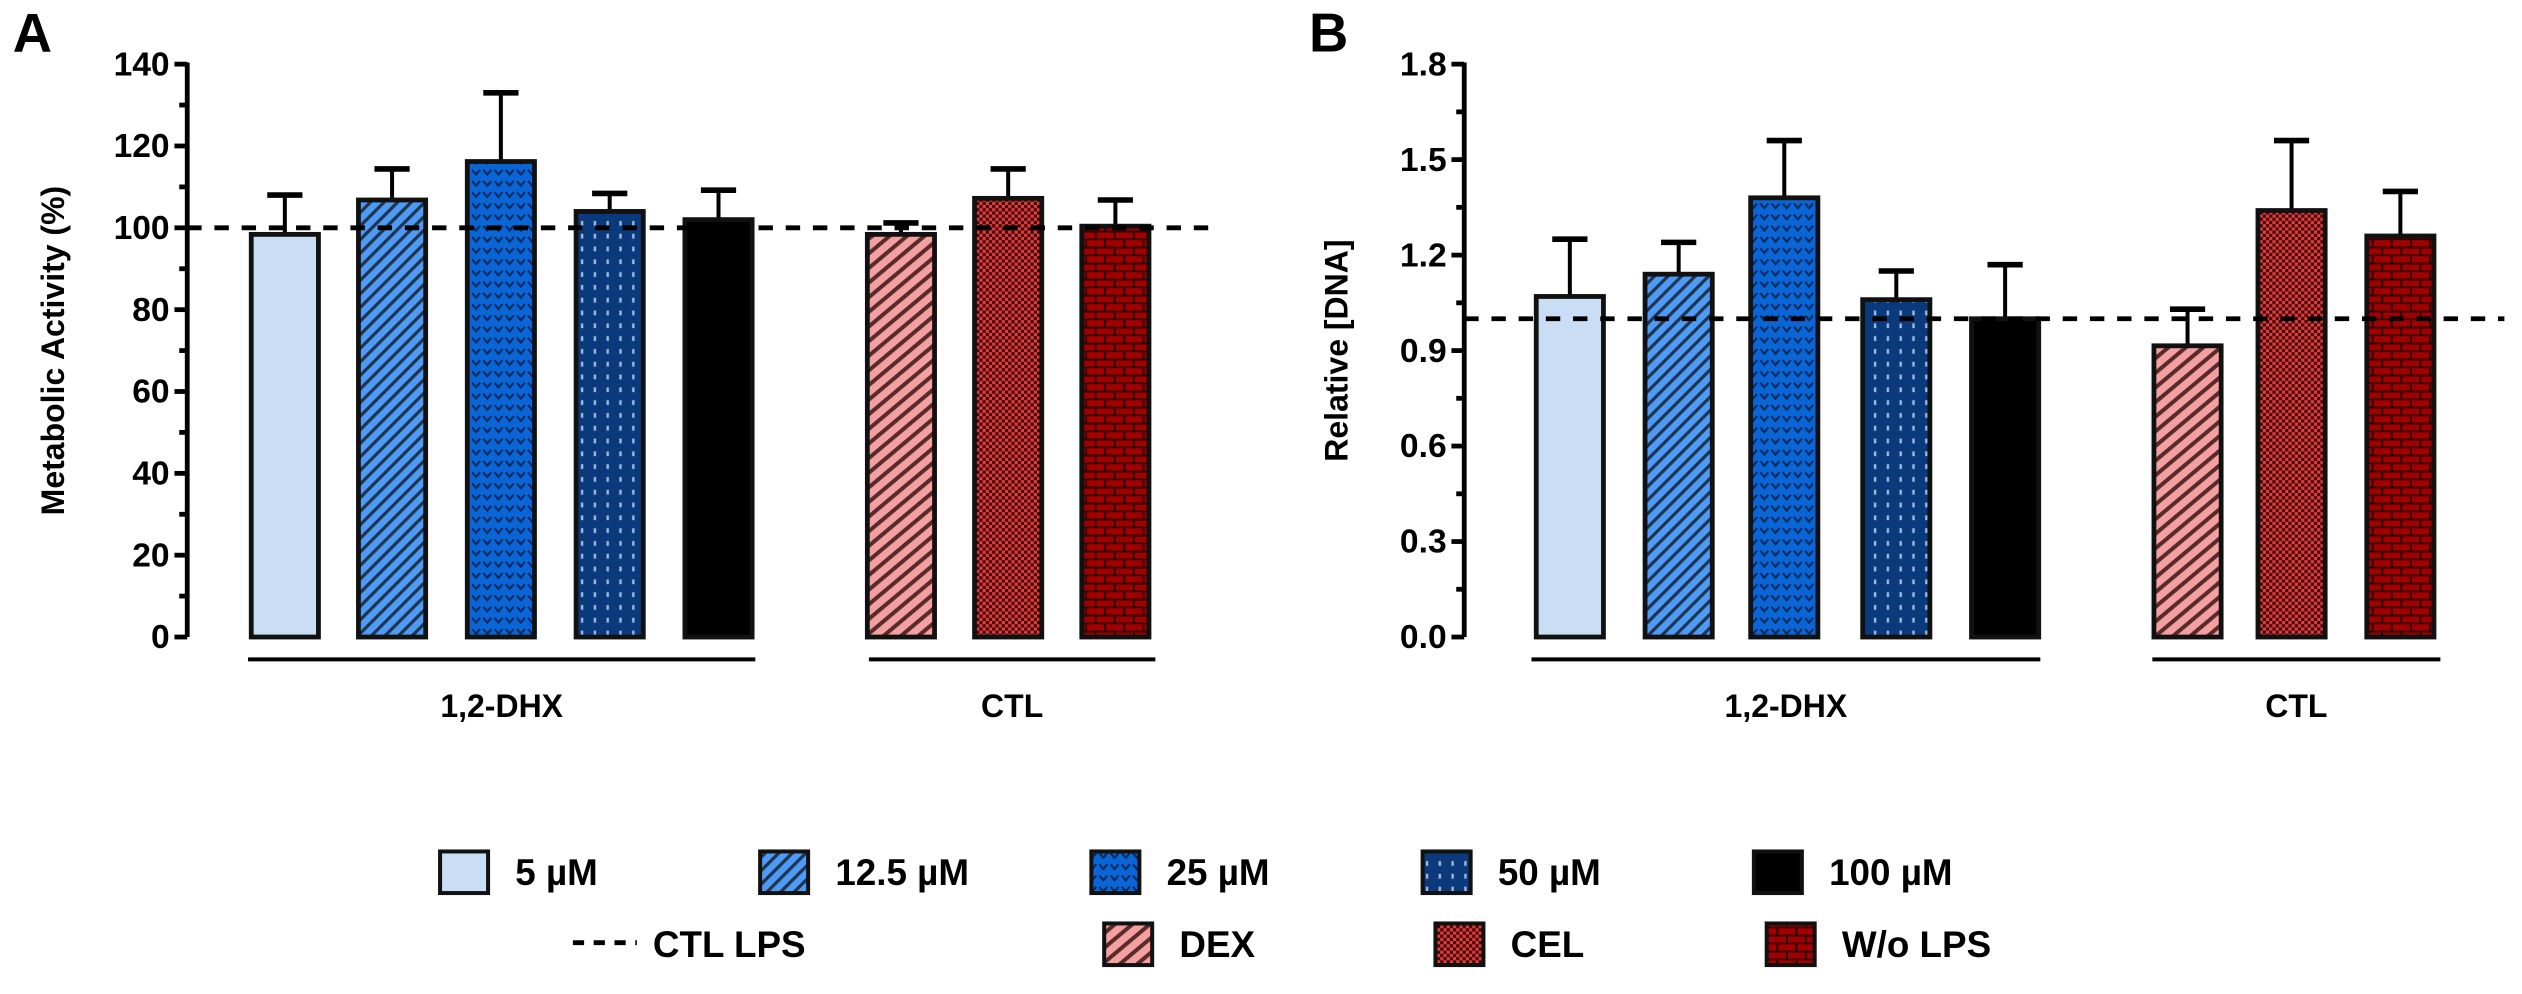 Image resolution: width=2522 pixels, height=994 pixels. What do you see at coordinates (1217, 944) in the screenshot?
I see `legend-label: DEX` at bounding box center [1217, 944].